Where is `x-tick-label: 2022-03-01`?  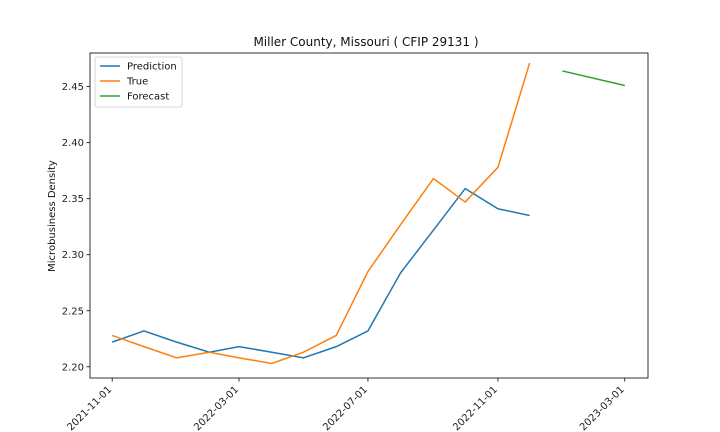 x-tick-label: 2022-03-01 is located at coordinates (216, 408).